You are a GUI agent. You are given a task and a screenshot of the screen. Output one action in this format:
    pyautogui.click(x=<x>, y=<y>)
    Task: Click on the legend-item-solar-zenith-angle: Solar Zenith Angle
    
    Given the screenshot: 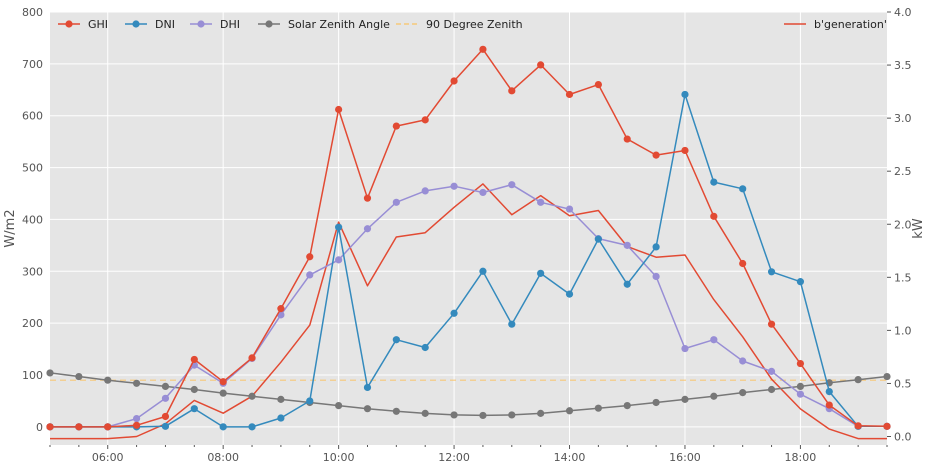 What is the action you would take?
    pyautogui.click(x=324, y=24)
    